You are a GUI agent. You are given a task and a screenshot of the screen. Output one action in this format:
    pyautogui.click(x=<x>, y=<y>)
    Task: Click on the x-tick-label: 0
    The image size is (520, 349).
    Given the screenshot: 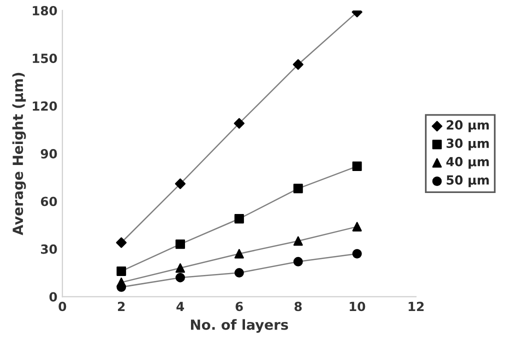 What is the action you would take?
    pyautogui.click(x=62, y=307)
    